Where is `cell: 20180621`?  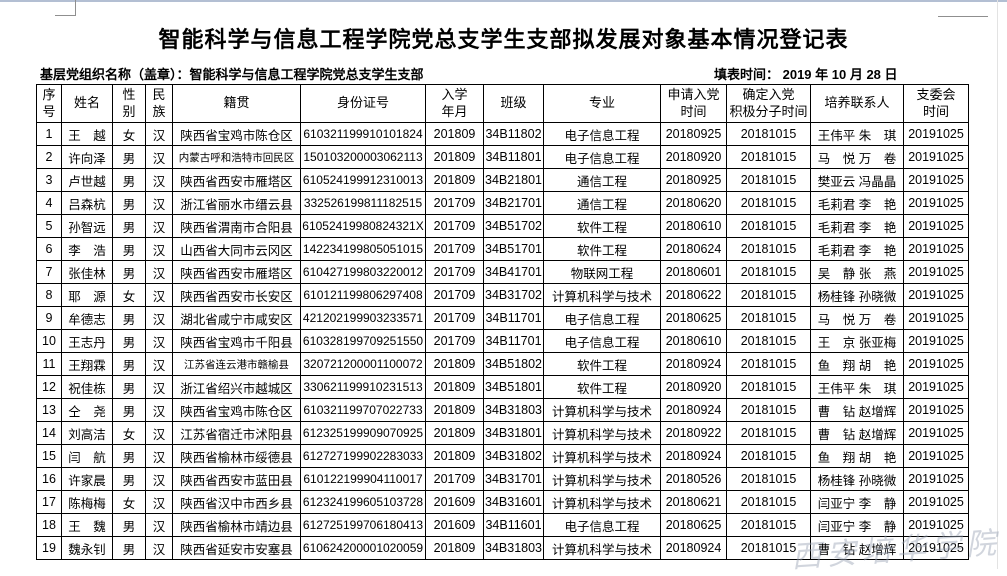
cell: 20180621 is located at coordinates (693, 502).